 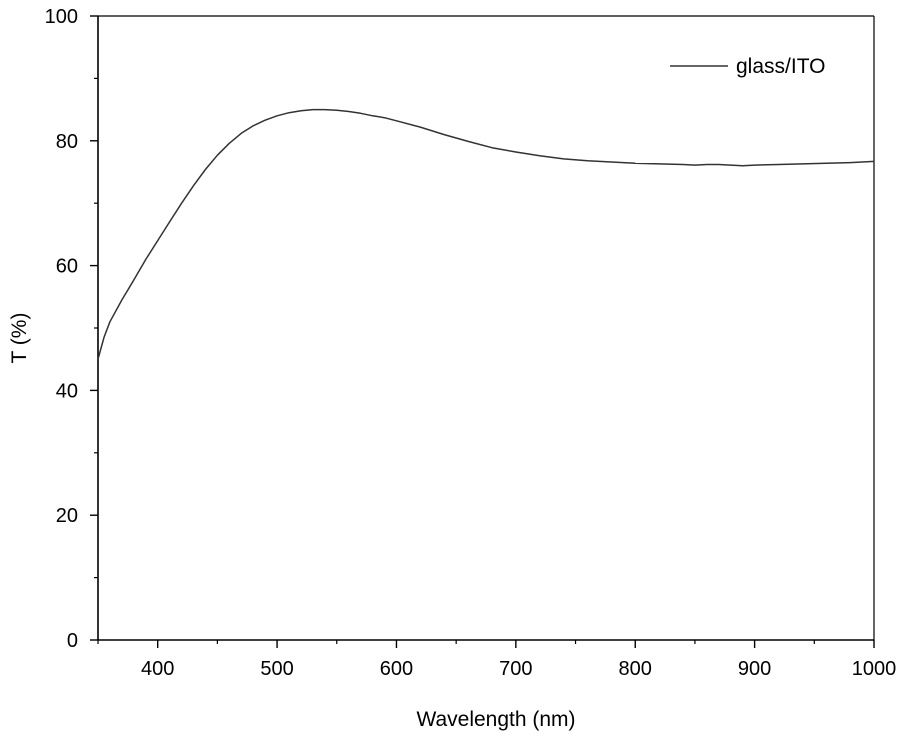 What do you see at coordinates (67, 391) in the screenshot?
I see `y-tick-label: 40` at bounding box center [67, 391].